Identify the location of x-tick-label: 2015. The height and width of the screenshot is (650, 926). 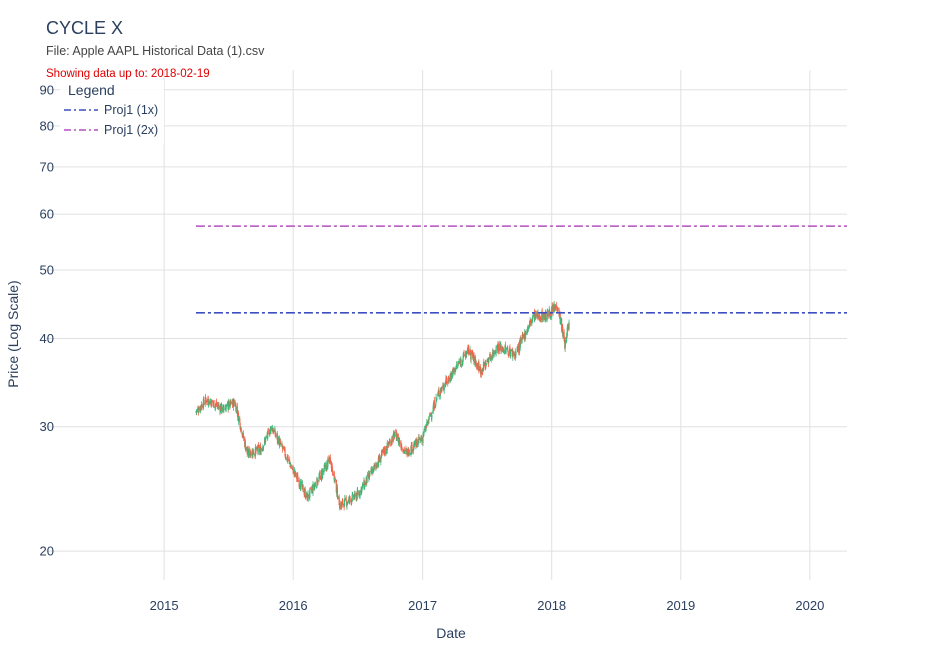
(164, 605).